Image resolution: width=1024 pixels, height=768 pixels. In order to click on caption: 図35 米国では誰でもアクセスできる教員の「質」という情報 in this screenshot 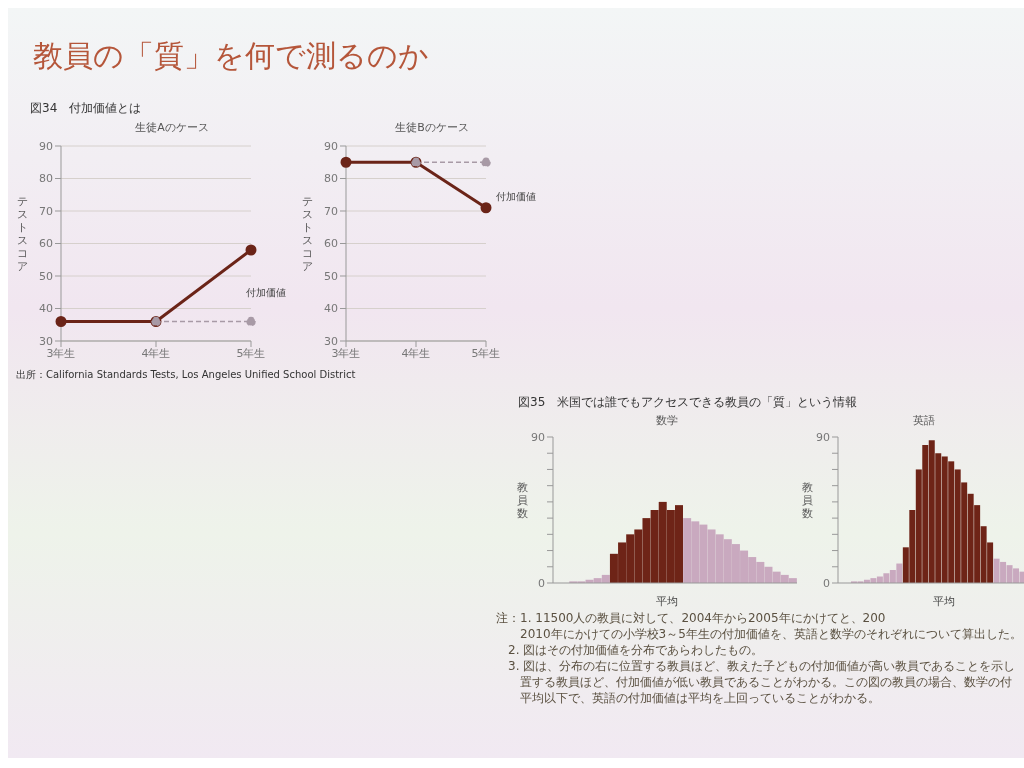, I will do `click(688, 402)`.